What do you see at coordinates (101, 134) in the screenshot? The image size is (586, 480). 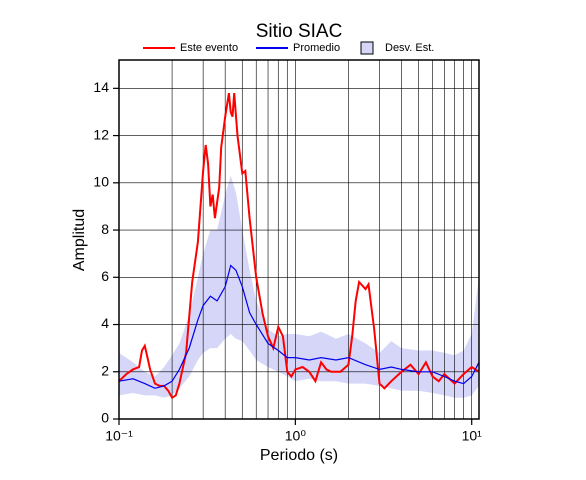 I see `y-tick-label: 12` at bounding box center [101, 134].